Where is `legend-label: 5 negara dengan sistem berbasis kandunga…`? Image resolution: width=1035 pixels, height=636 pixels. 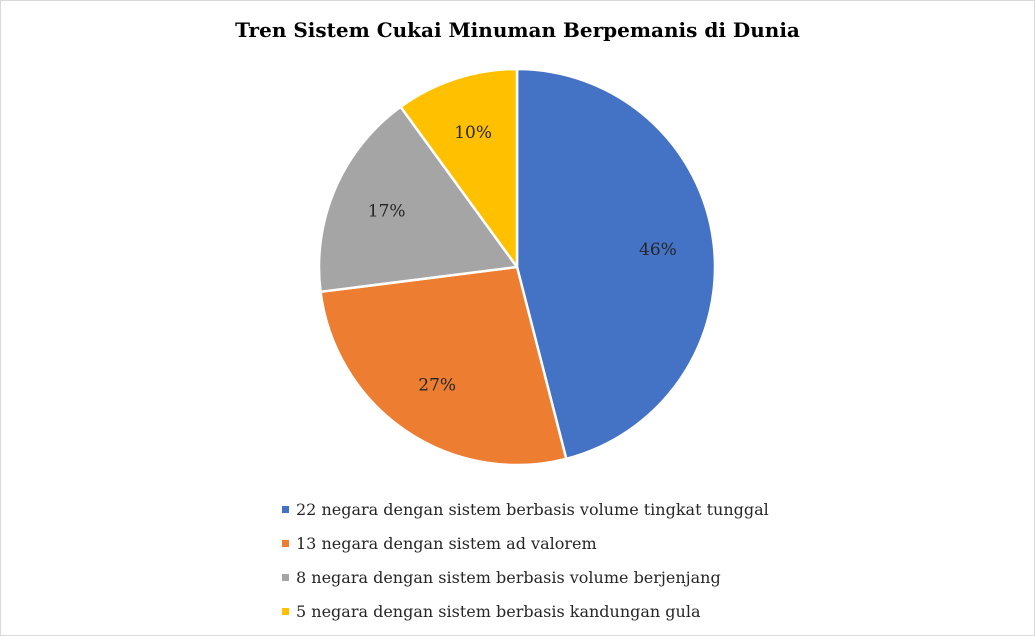
legend-label: 5 negara dengan sistem berbasis kandunga… is located at coordinates (498, 611).